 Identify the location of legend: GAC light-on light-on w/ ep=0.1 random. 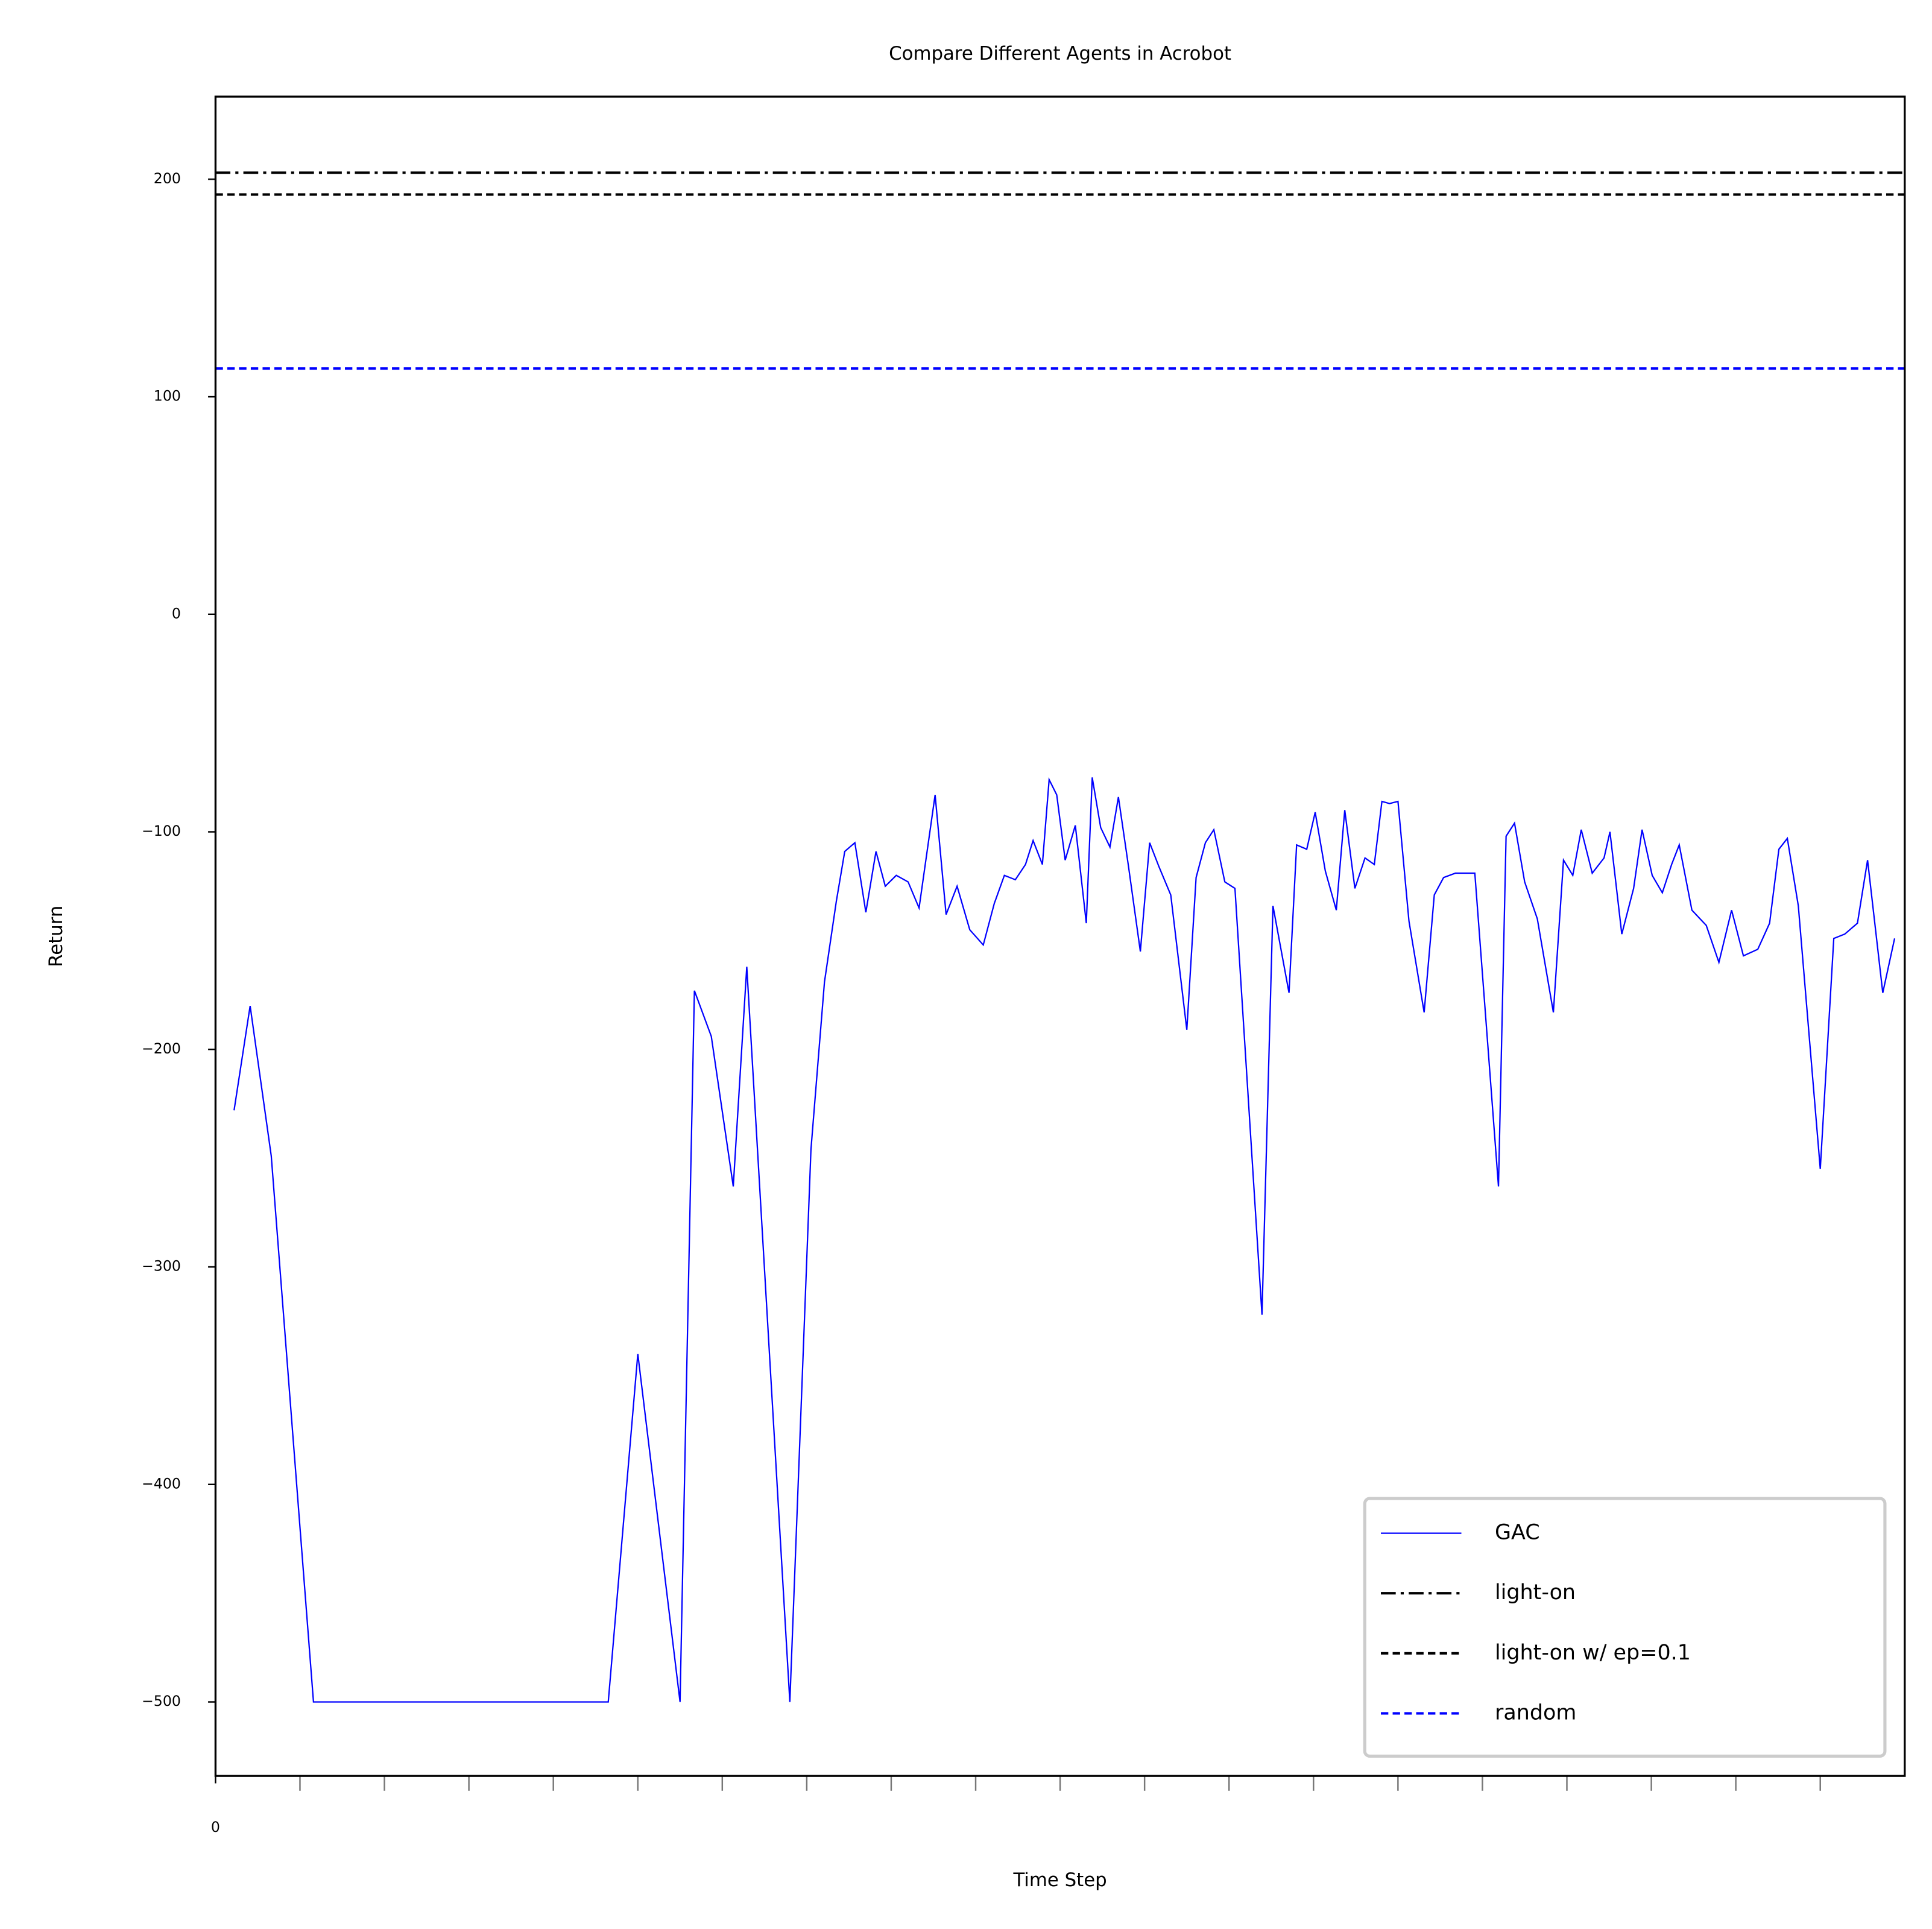
(1625, 1627).